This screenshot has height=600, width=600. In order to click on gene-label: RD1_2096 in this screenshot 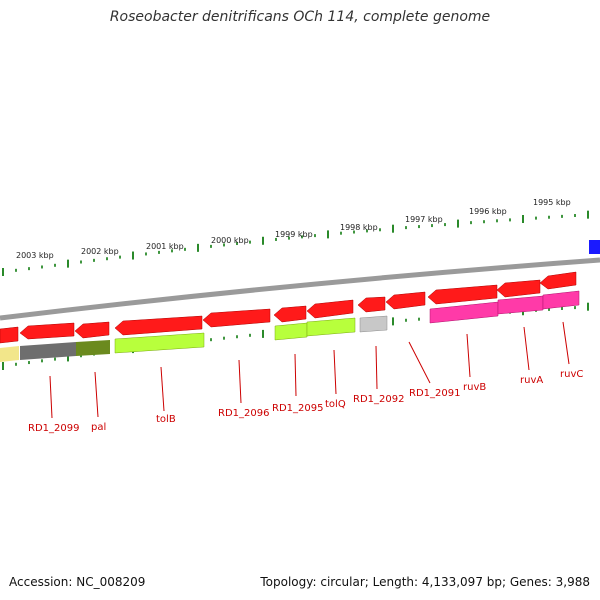, I will do `click(243, 413)`.